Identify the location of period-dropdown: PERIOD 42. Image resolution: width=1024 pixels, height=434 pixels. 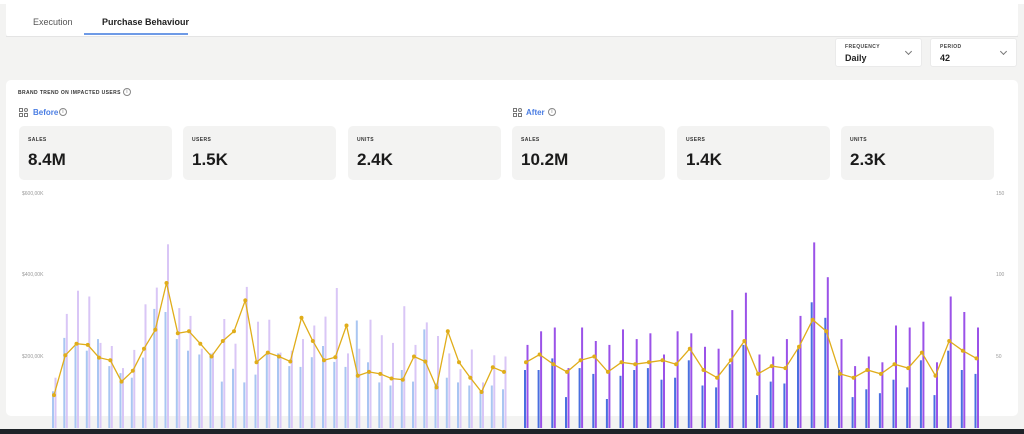
(973, 52).